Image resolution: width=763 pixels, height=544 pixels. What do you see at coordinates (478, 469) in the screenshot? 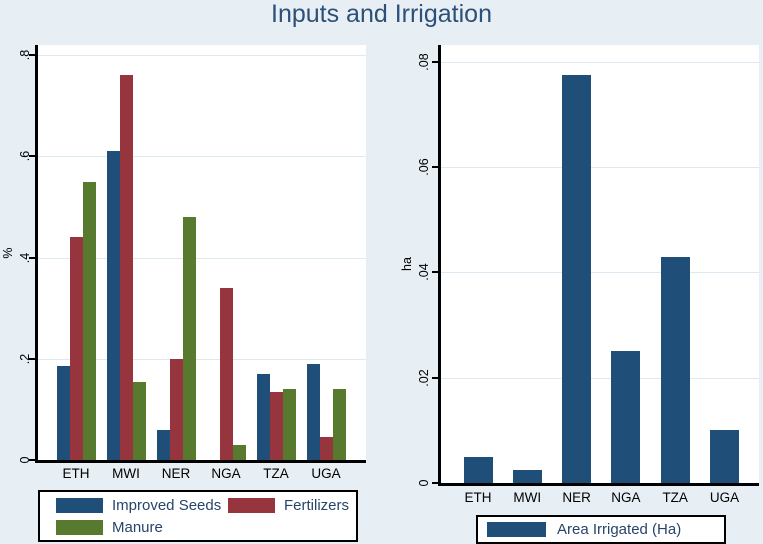
I see `bar-area-irrigated-ha--eth` at bounding box center [478, 469].